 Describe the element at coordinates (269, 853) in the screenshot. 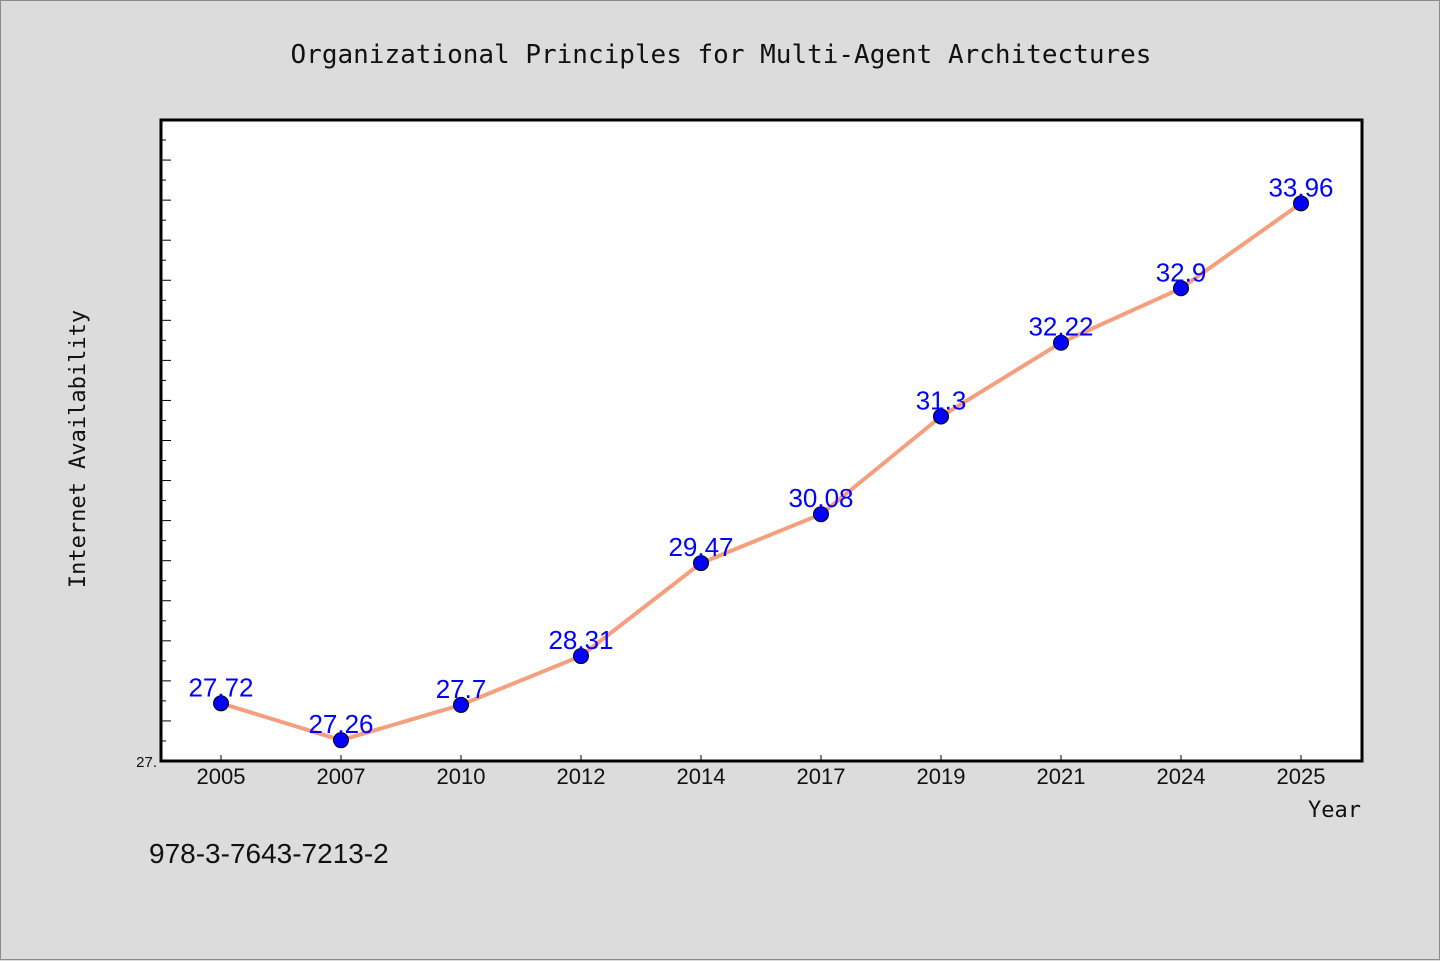

I see `footer-isbn: 978-3-7643-7213-2` at that location.